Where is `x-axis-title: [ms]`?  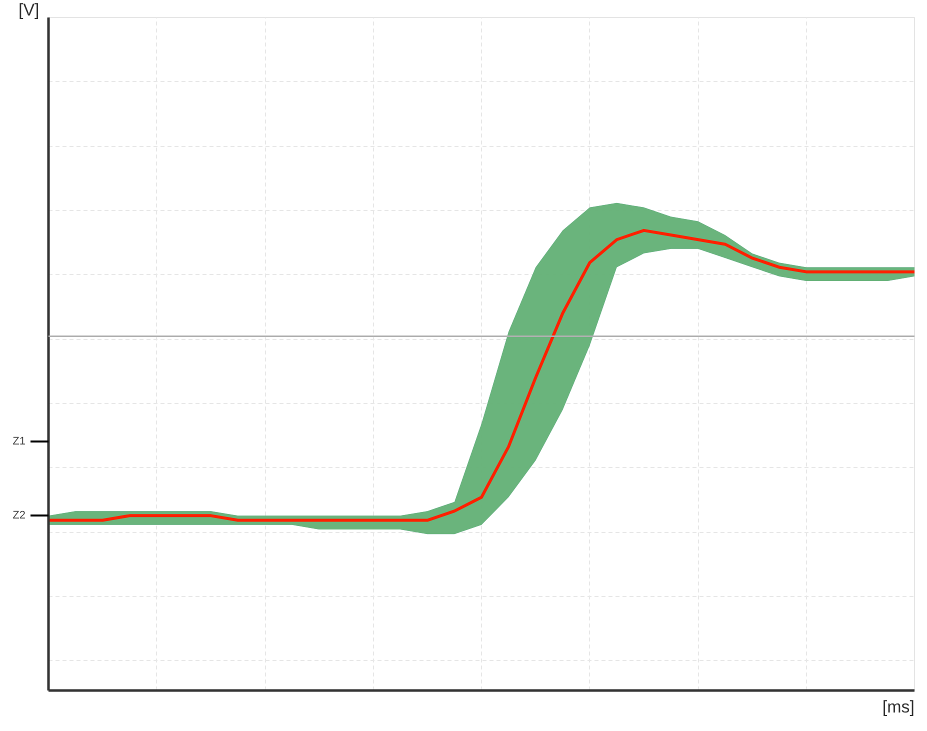 x-axis-title: [ms] is located at coordinates (898, 707).